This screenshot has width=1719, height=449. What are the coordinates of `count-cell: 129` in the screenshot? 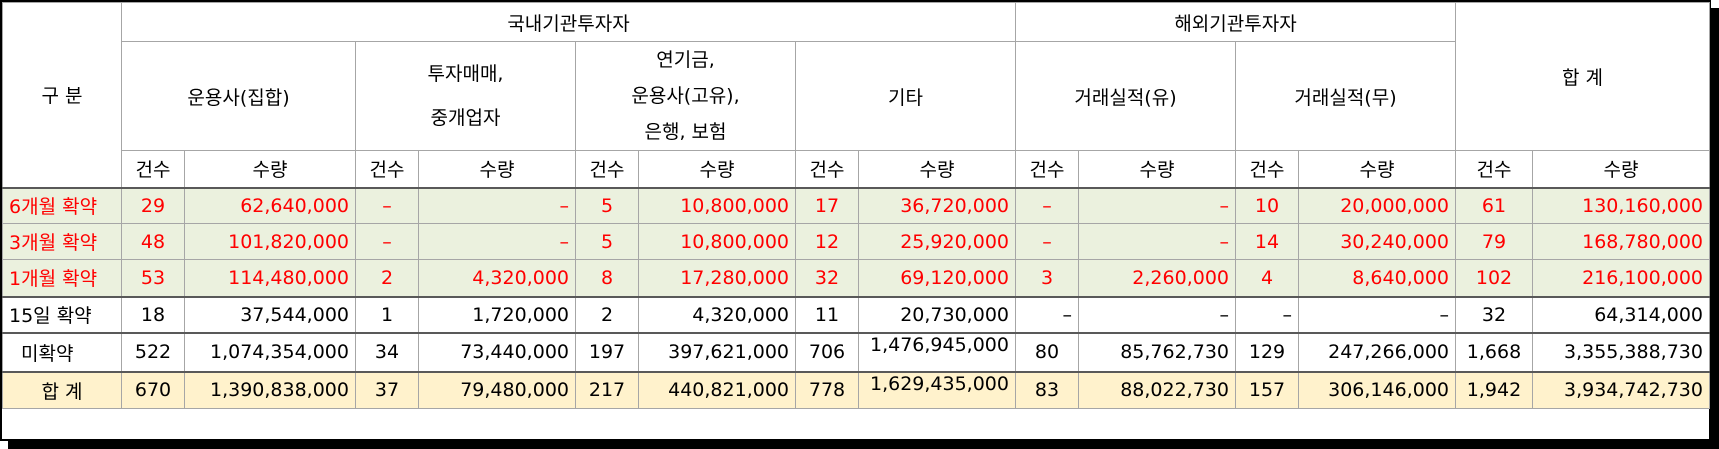 It's located at (1267, 351).